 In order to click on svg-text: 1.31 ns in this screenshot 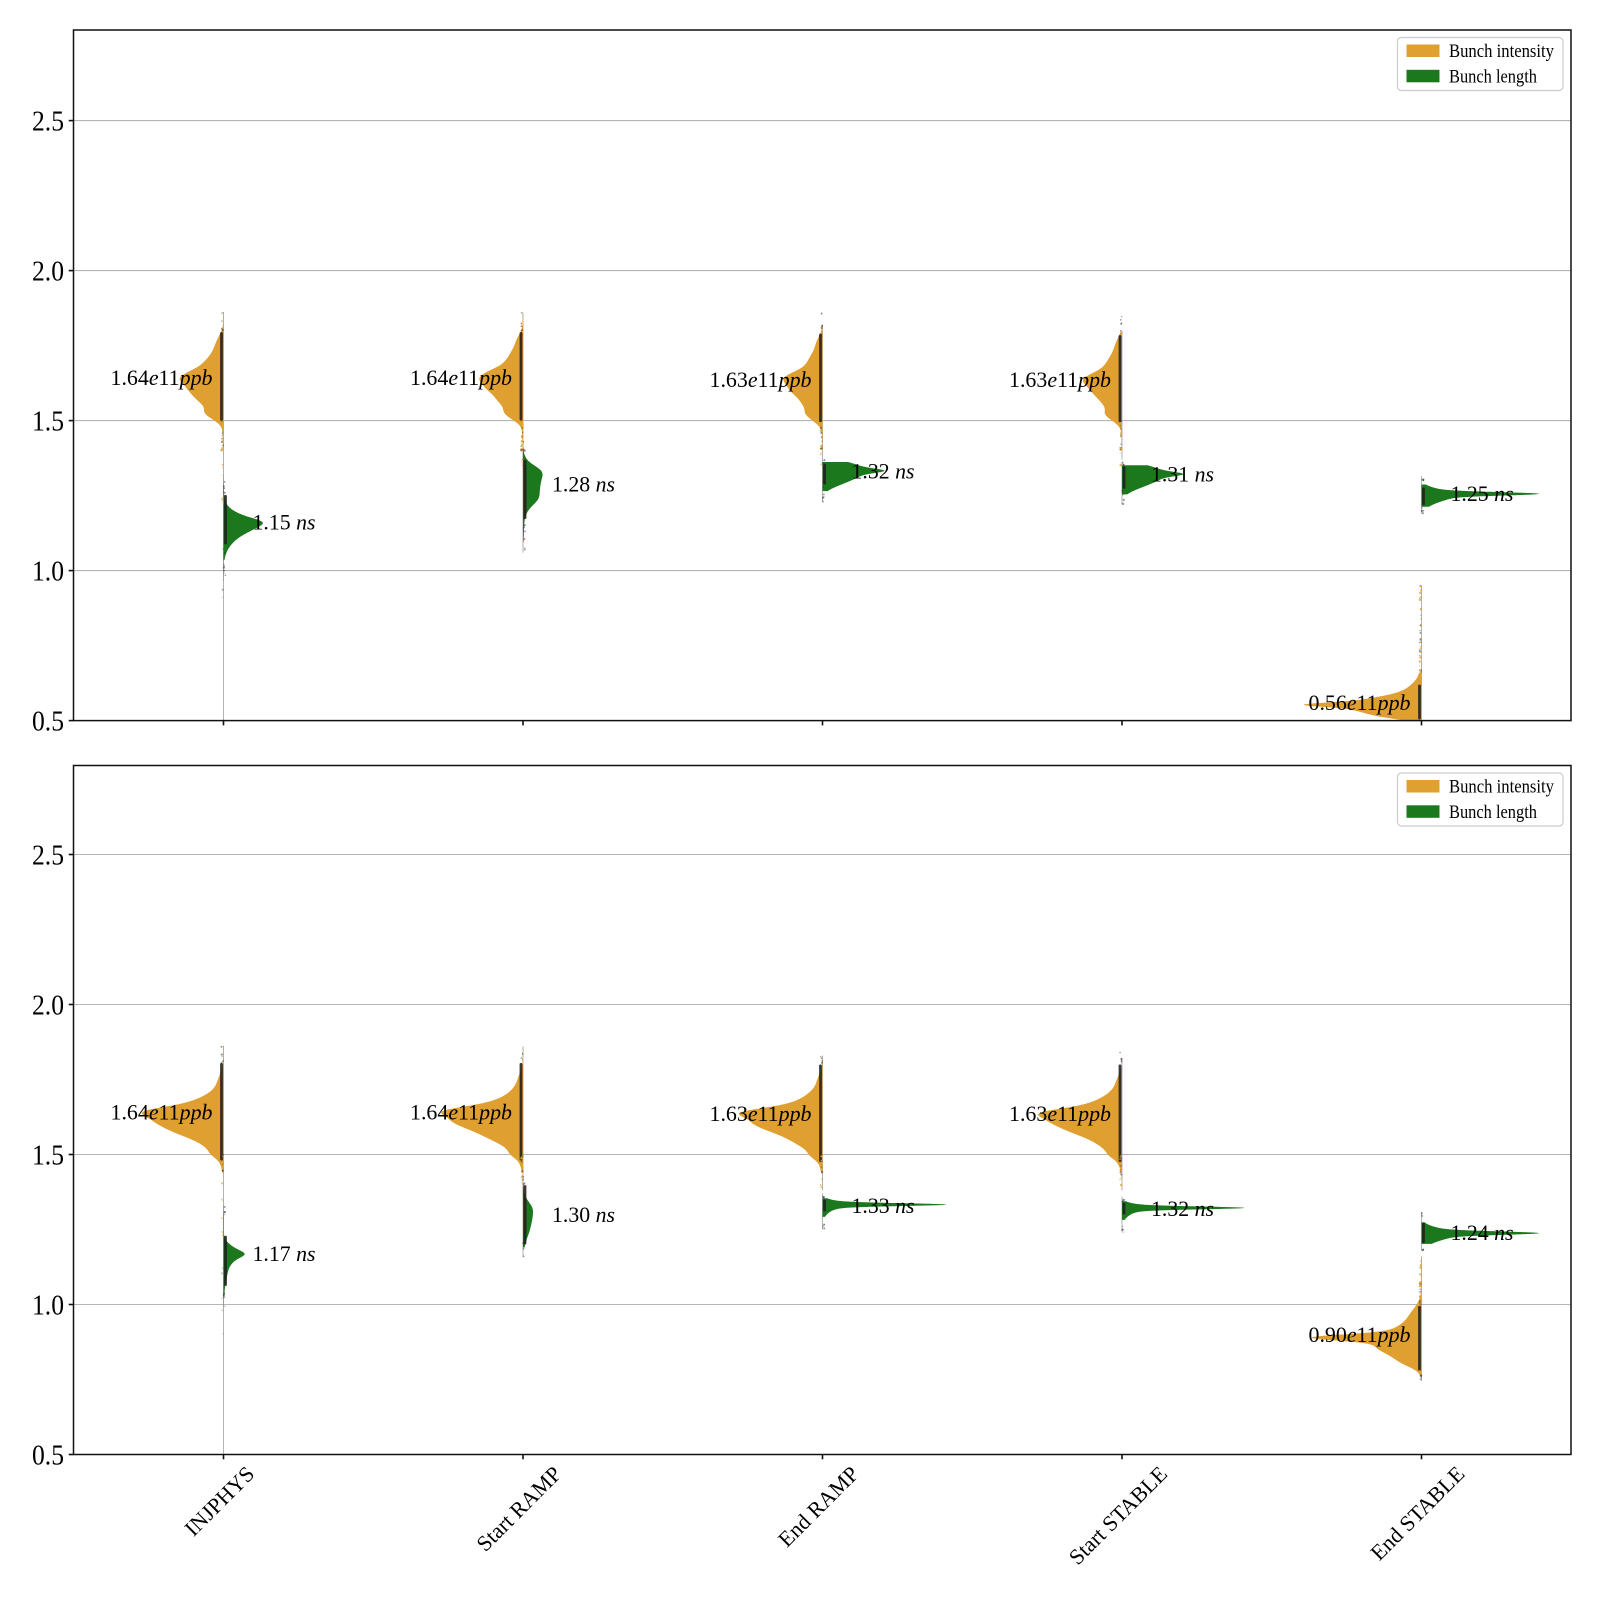, I will do `click(1182, 474)`.